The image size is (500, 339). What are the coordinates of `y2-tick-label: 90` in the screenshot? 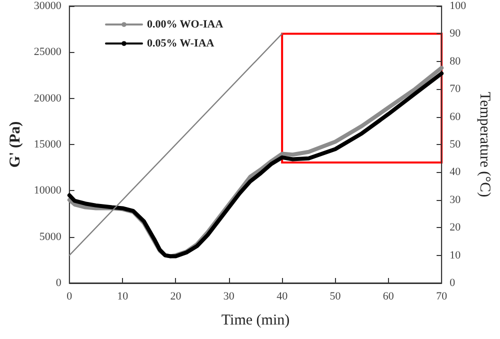 It's located at (456, 34).